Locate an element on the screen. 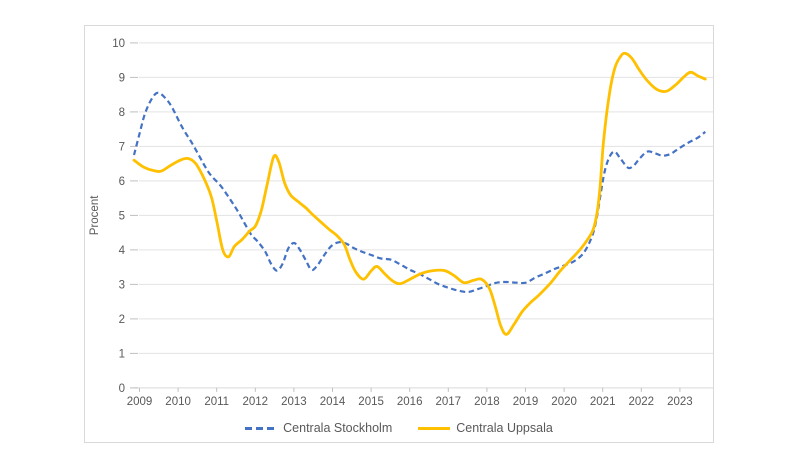 The image size is (800, 461). y-tick-label: 7 is located at coordinates (122, 147).